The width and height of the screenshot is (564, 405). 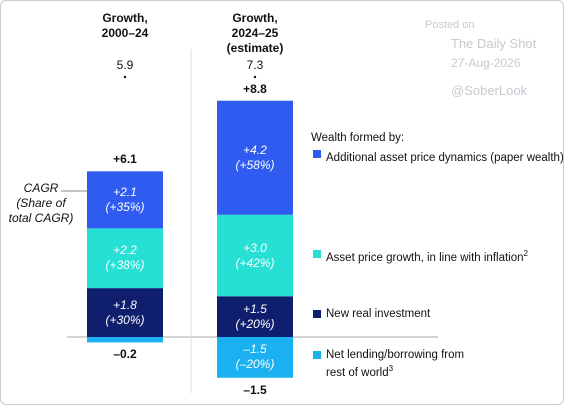 I want to click on net-total: 7.3, so click(x=255, y=65).